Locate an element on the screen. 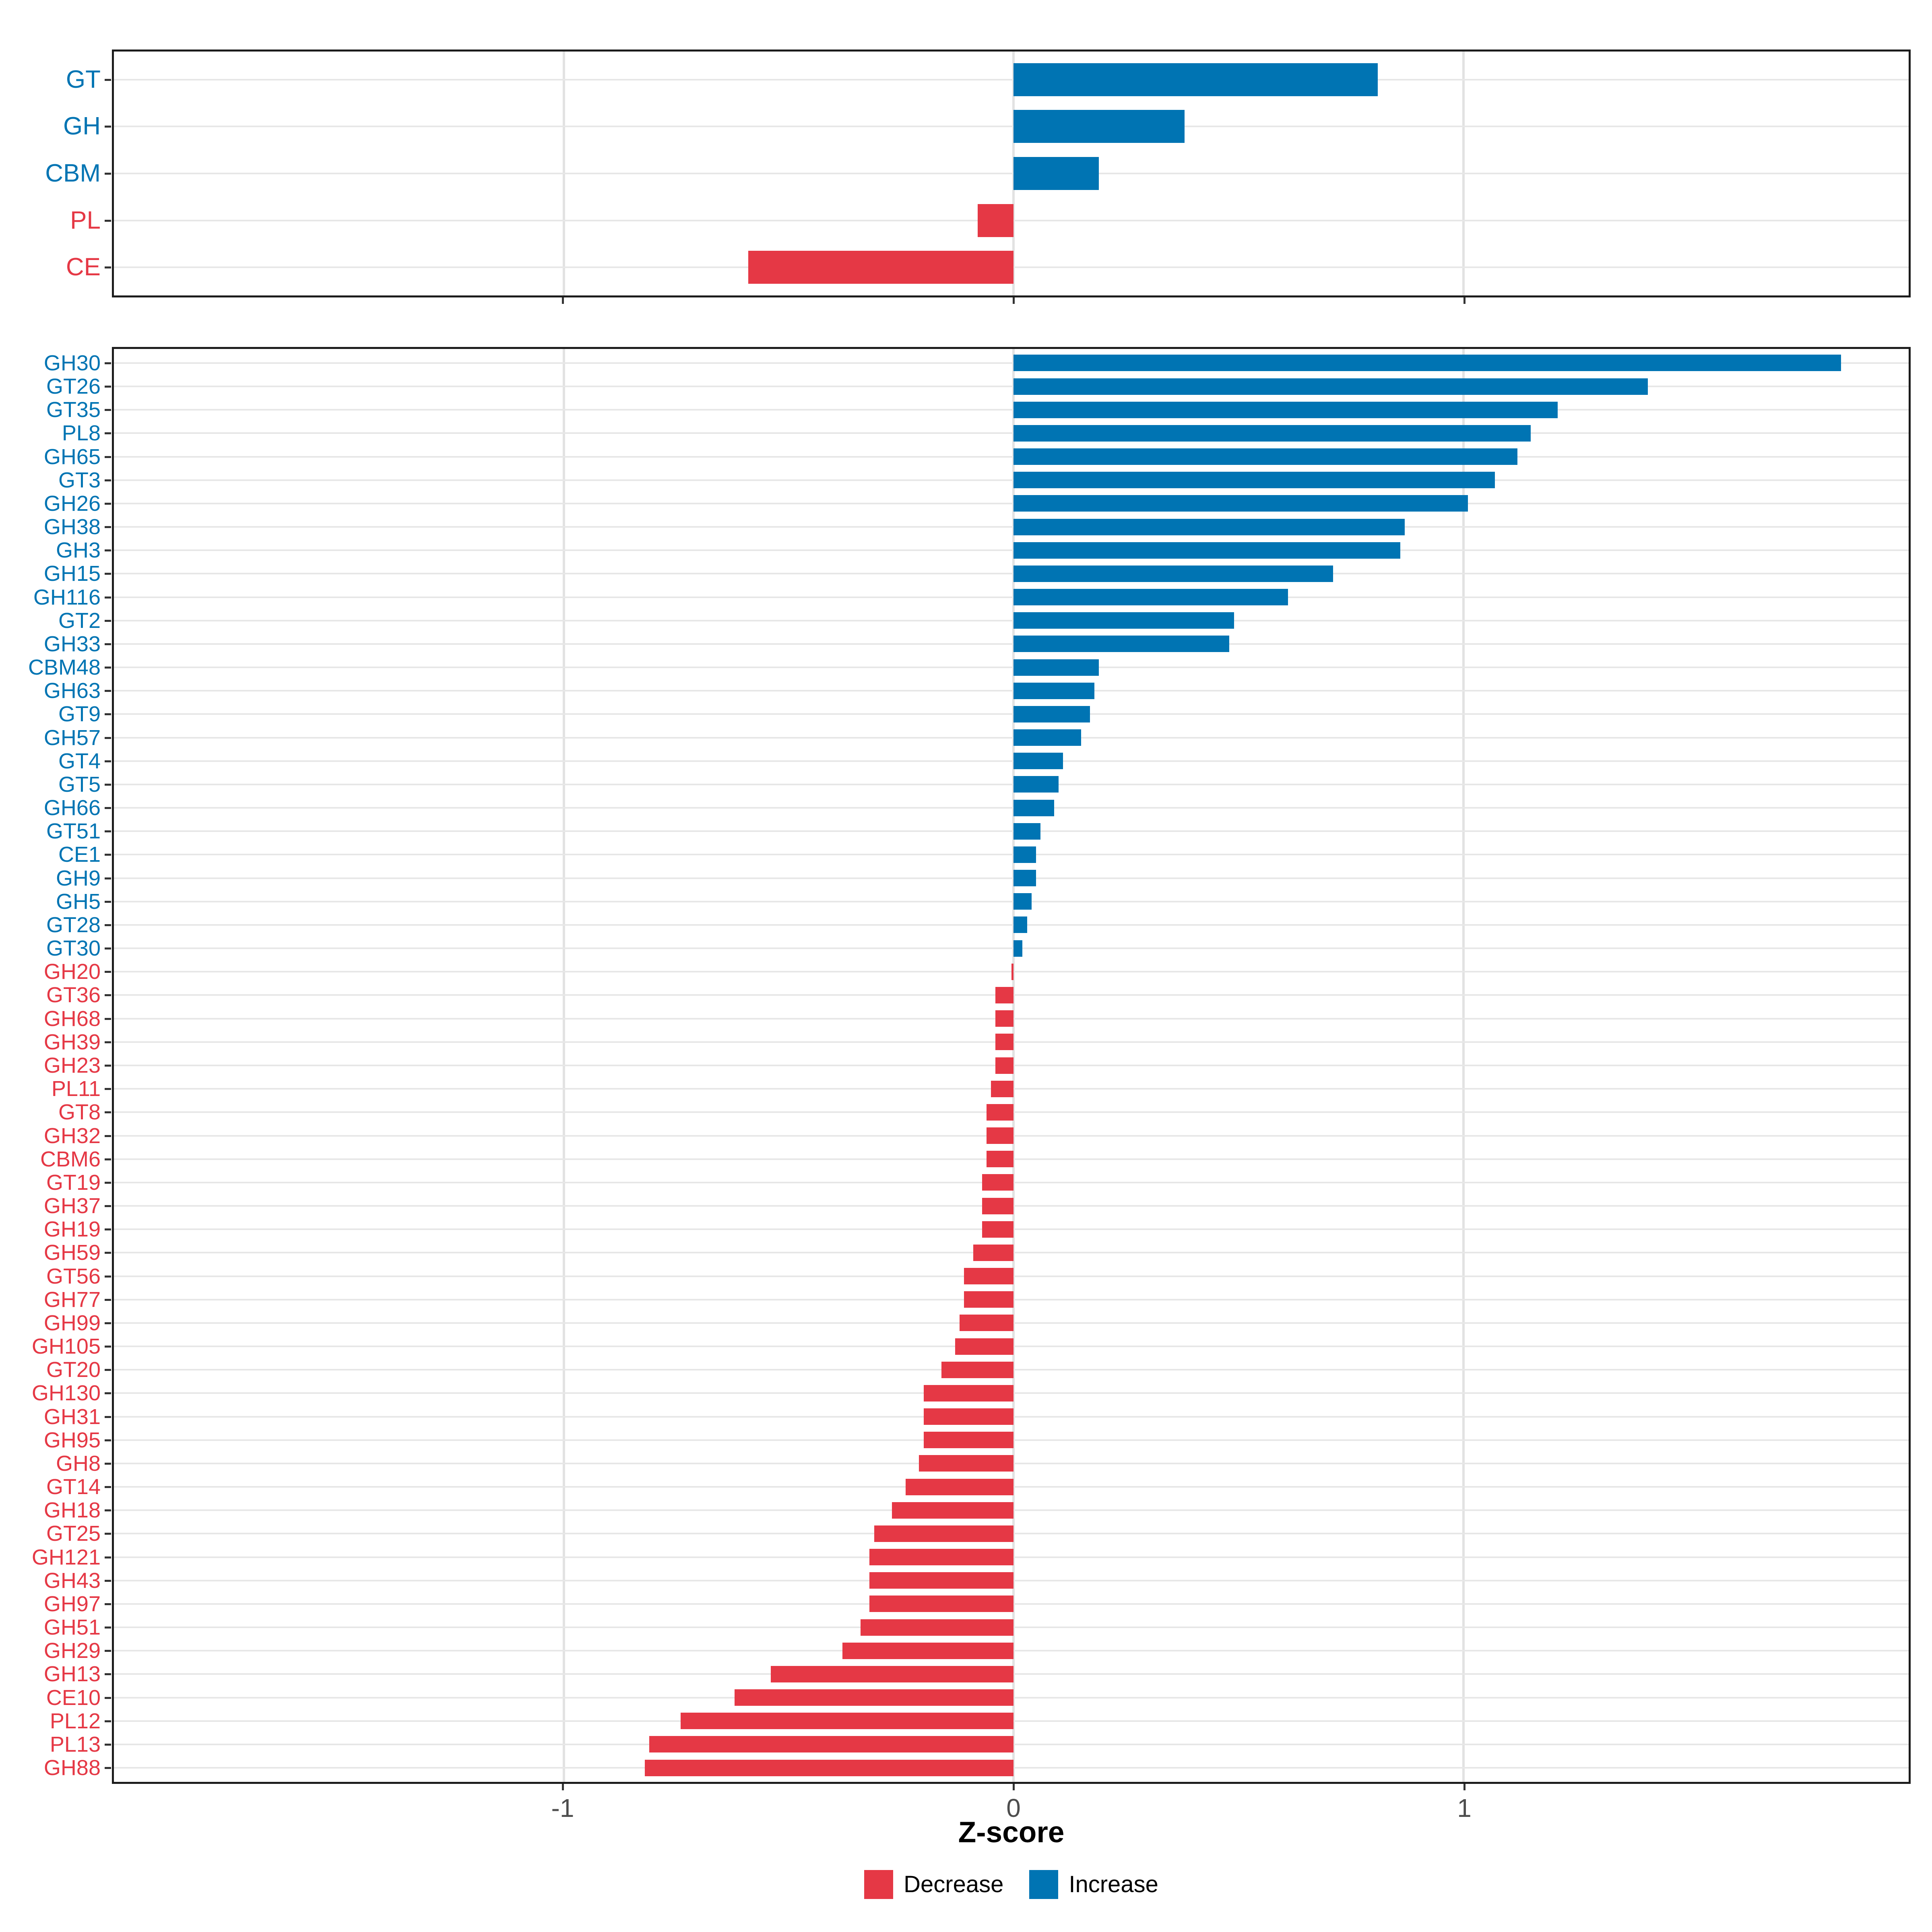 This screenshot has height=1932, width=1932. bar-GT4 is located at coordinates (1038, 761).